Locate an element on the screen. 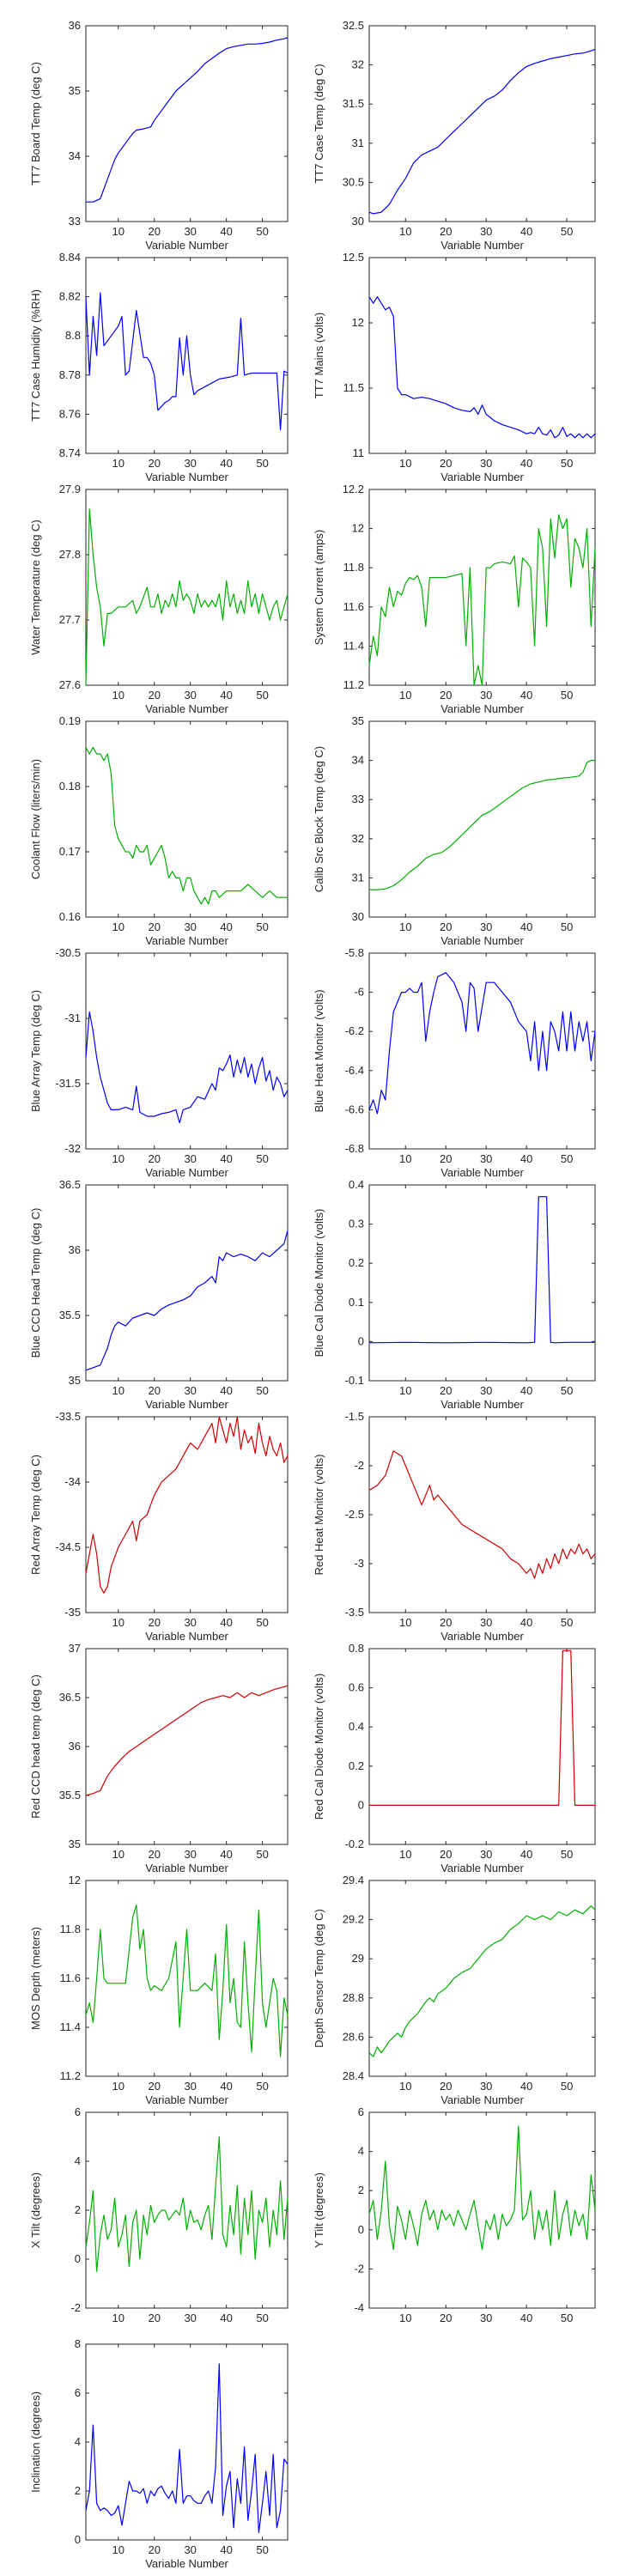 This screenshot has width=644, height=2576. y-tick-label: 6 is located at coordinates (361, 2112).